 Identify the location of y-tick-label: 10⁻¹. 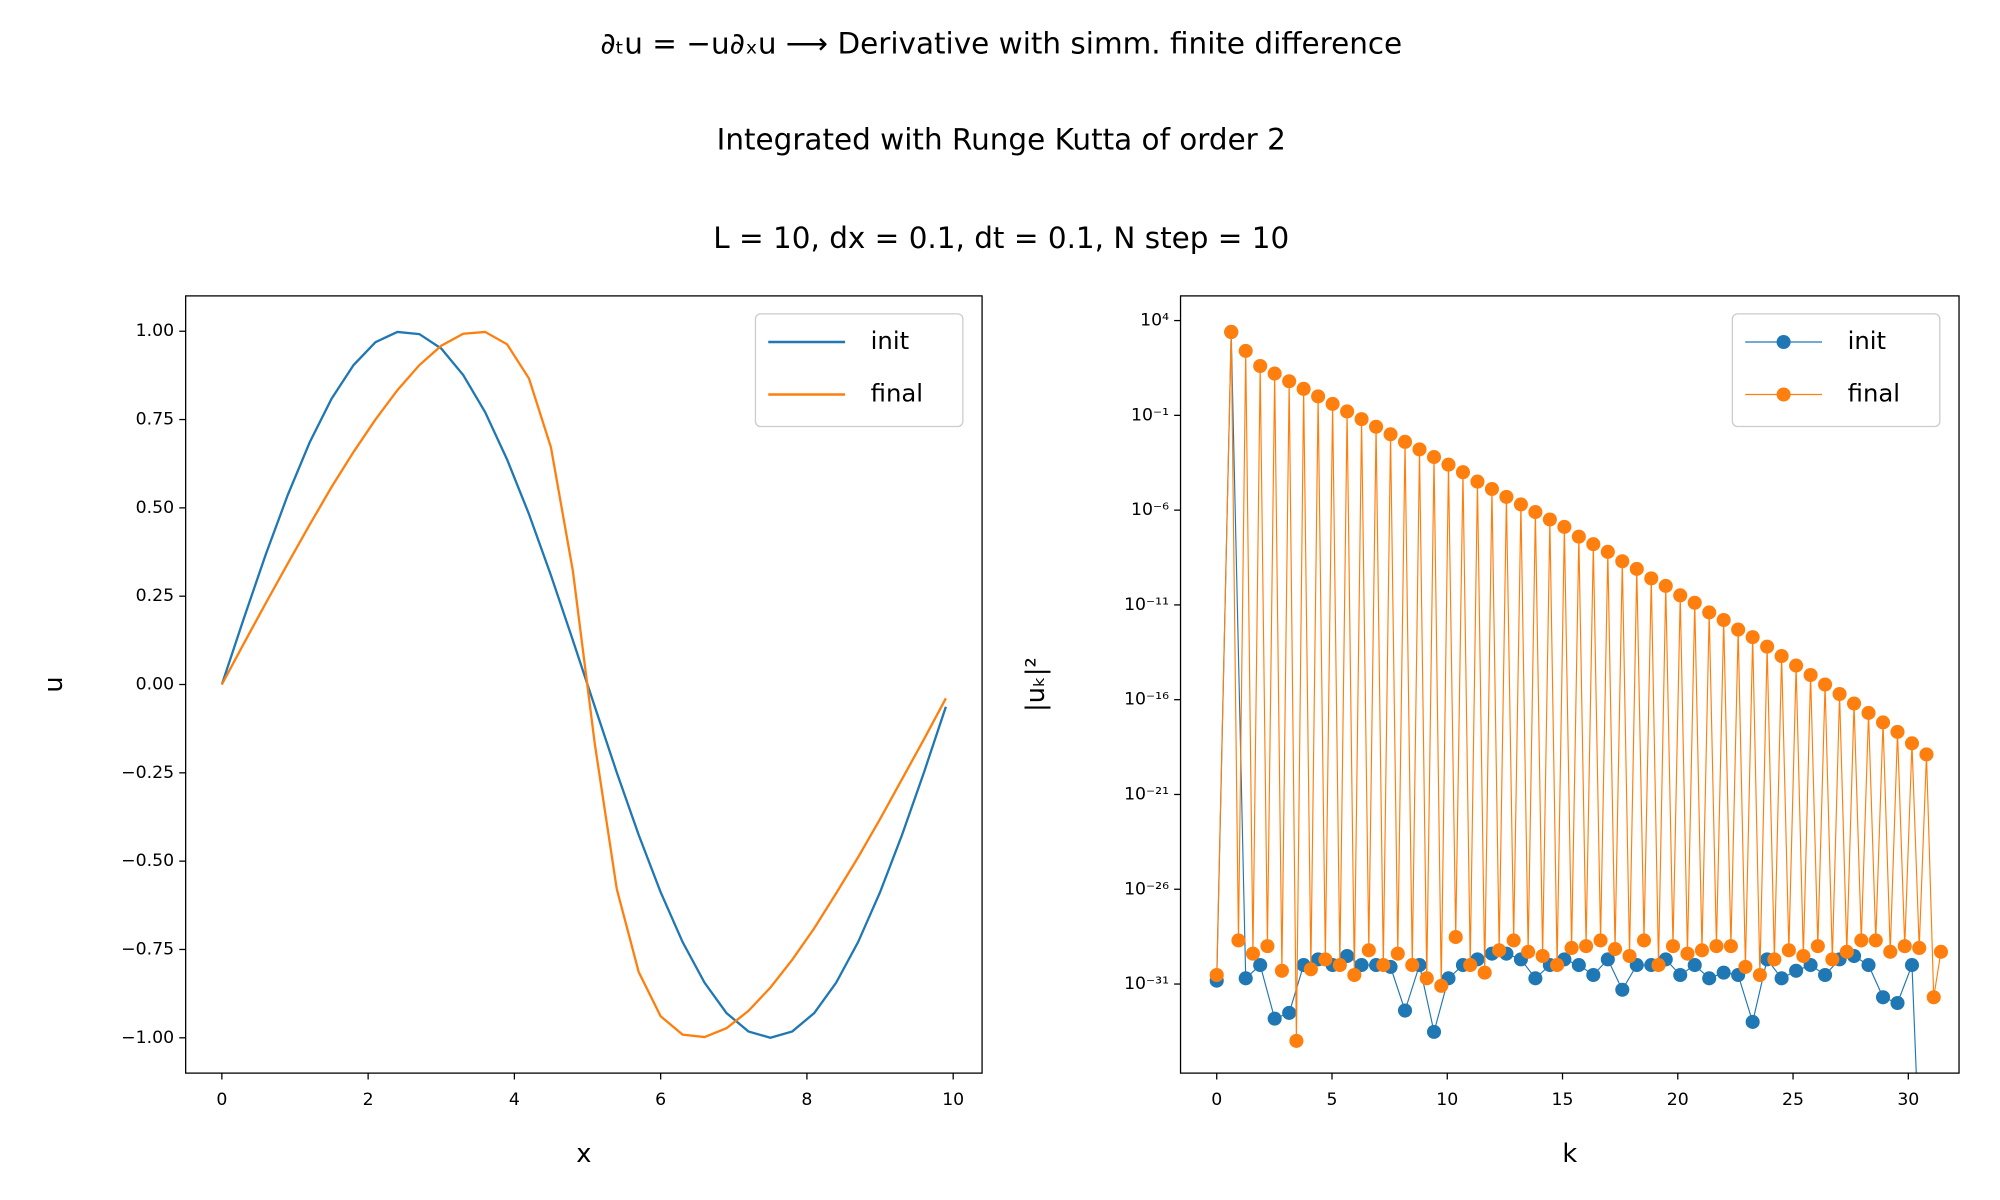
(1150, 415).